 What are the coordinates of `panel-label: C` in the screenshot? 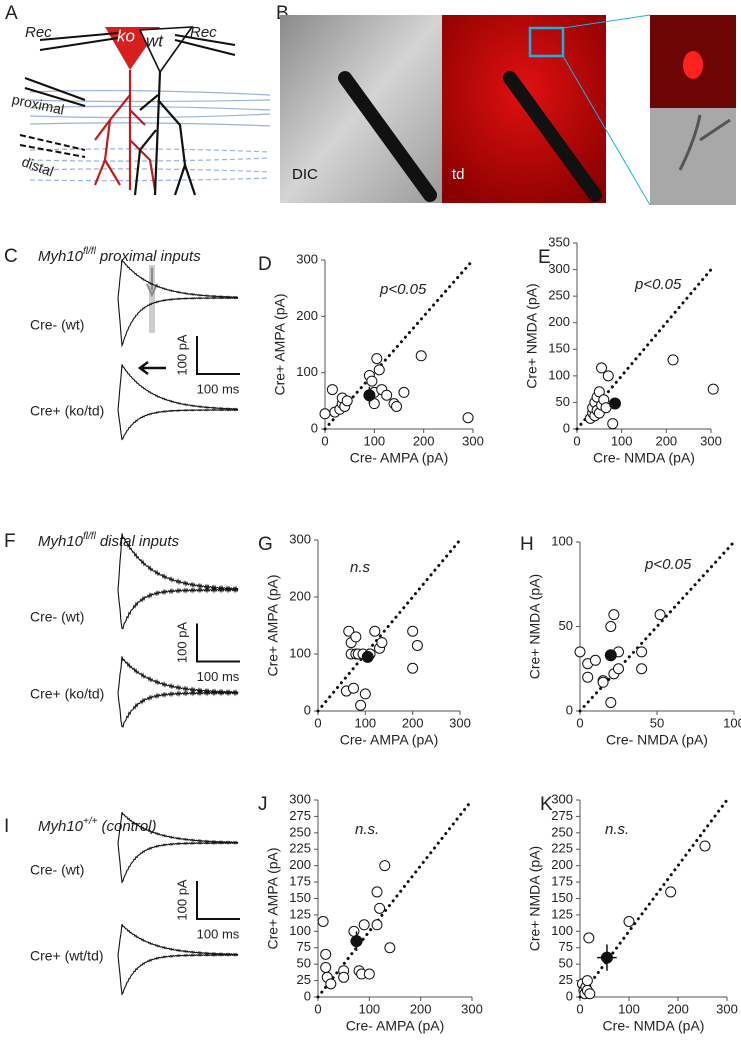 It's located at (11, 256).